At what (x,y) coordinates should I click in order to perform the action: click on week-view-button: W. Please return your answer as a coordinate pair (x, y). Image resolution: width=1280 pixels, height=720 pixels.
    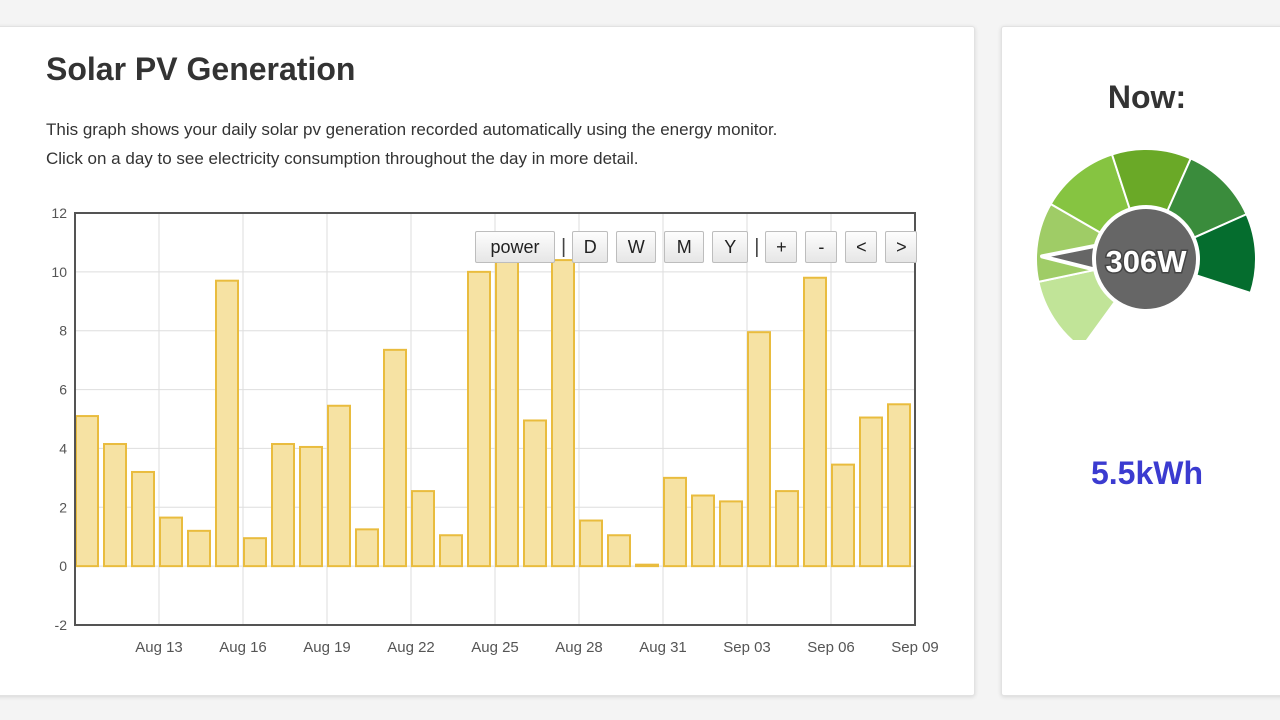
    Looking at the image, I should click on (636, 247).